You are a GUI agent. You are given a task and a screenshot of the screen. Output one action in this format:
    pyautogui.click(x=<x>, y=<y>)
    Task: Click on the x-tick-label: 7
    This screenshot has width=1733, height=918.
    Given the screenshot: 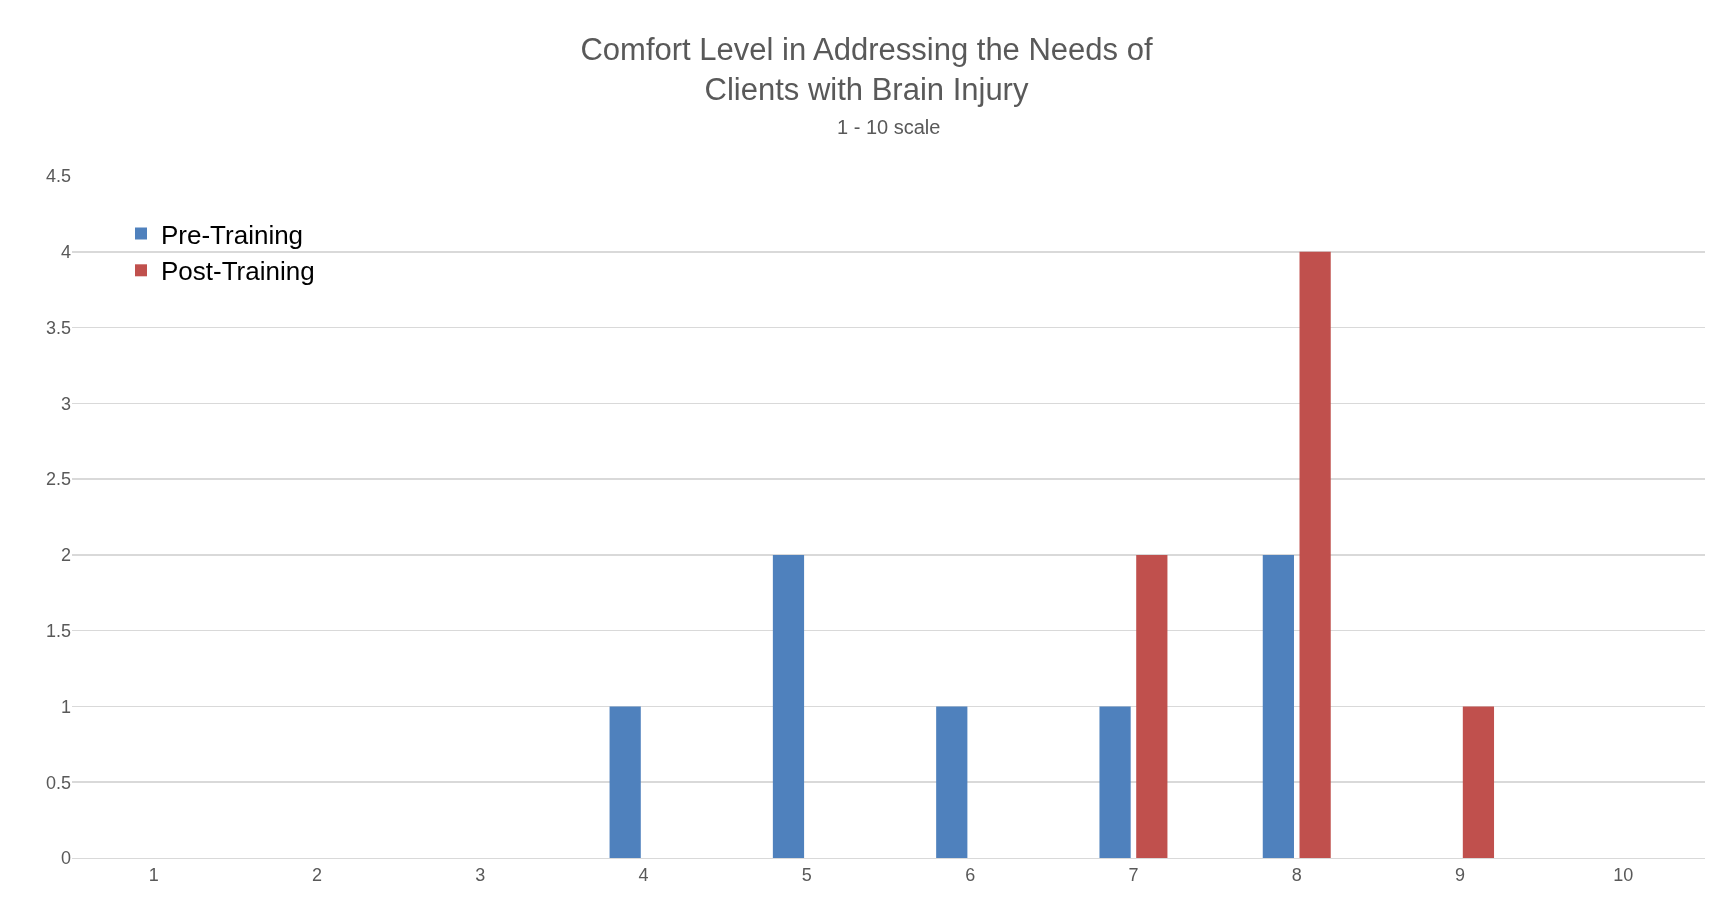 What is the action you would take?
    pyautogui.click(x=1133, y=874)
    